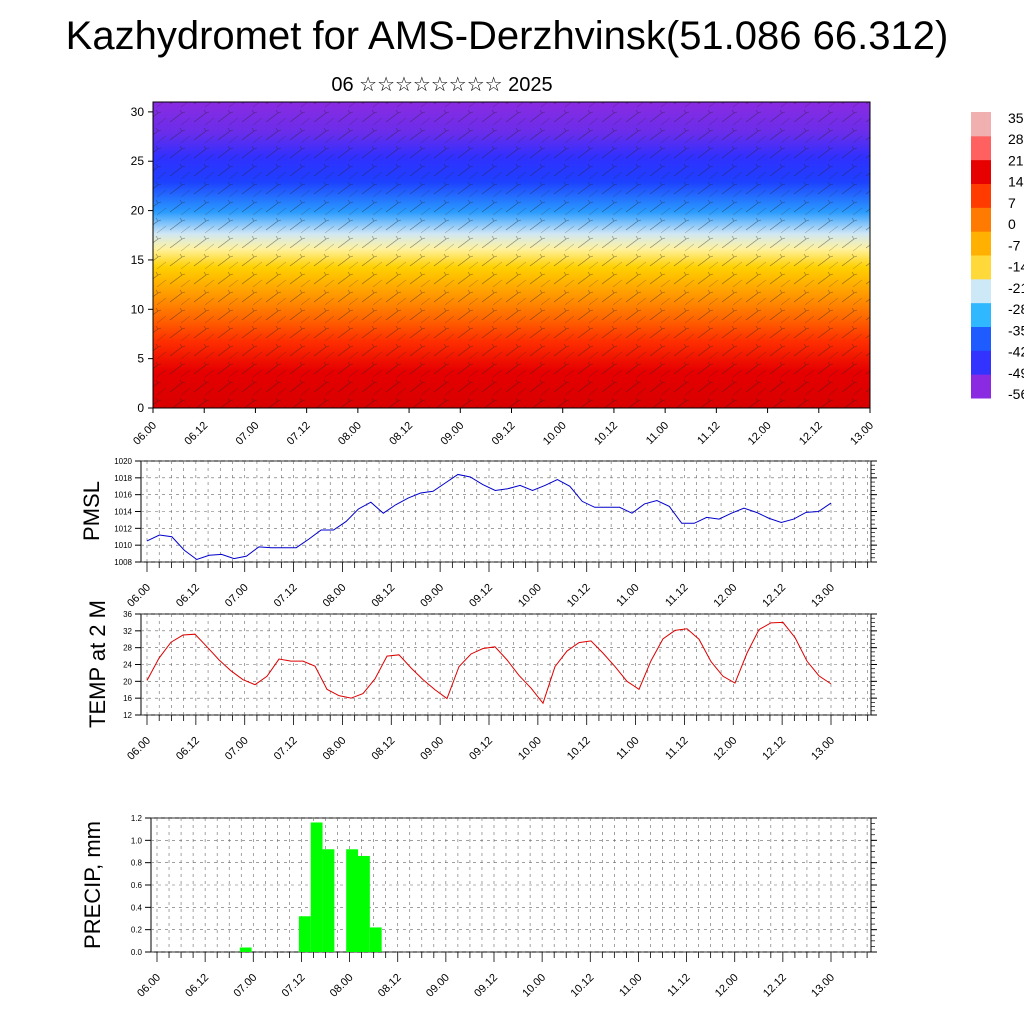 The height and width of the screenshot is (1024, 1024). Describe the element at coordinates (248, 434) in the screenshot. I see `field-x-tick-label: 07.00` at that location.